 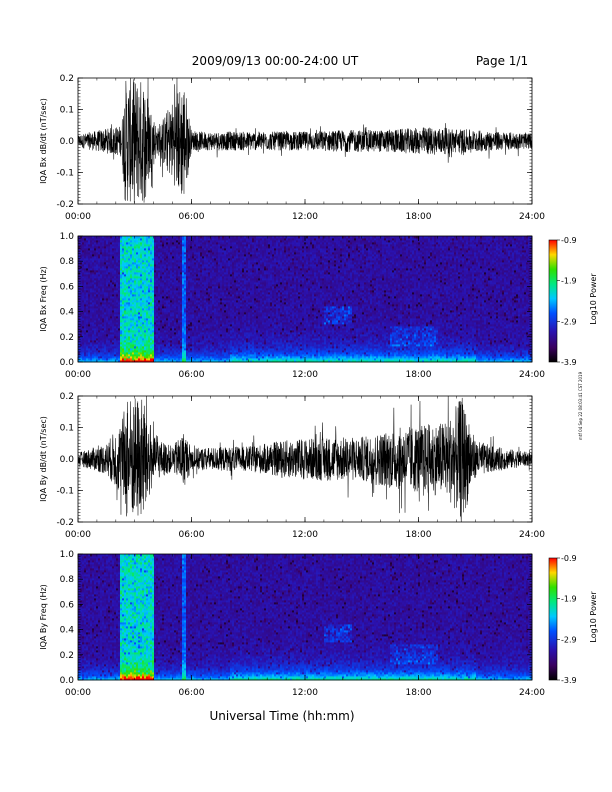 What do you see at coordinates (502, 61) in the screenshot?
I see `page-number: Page 1/1` at bounding box center [502, 61].